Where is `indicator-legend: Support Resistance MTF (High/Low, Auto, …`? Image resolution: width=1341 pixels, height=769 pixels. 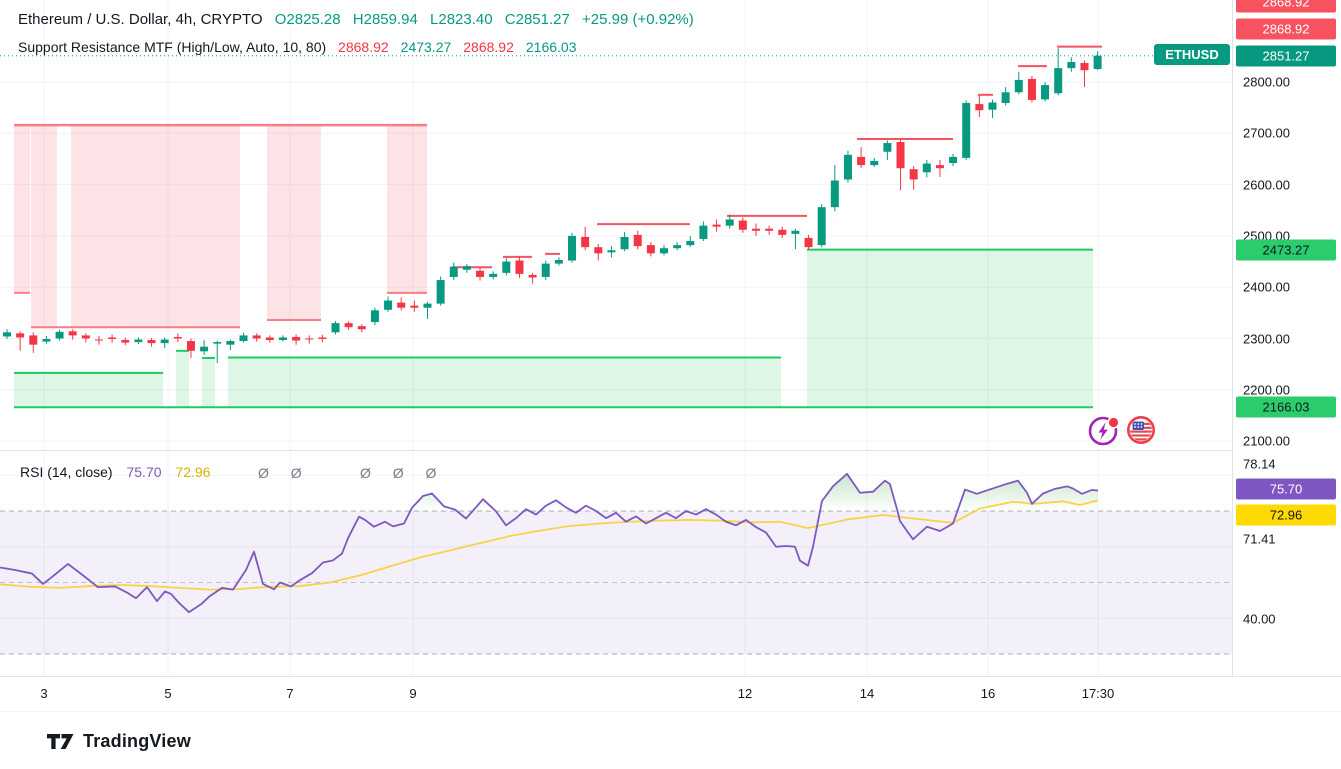 indicator-legend: Support Resistance MTF (High/Low, Auto, … is located at coordinates (303, 47).